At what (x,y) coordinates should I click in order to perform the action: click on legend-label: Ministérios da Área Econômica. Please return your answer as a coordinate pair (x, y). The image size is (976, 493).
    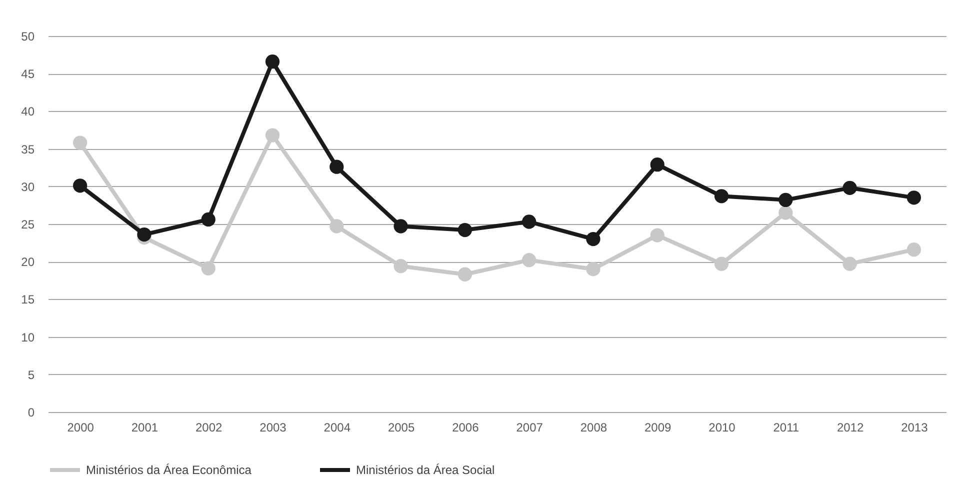
    Looking at the image, I should click on (169, 470).